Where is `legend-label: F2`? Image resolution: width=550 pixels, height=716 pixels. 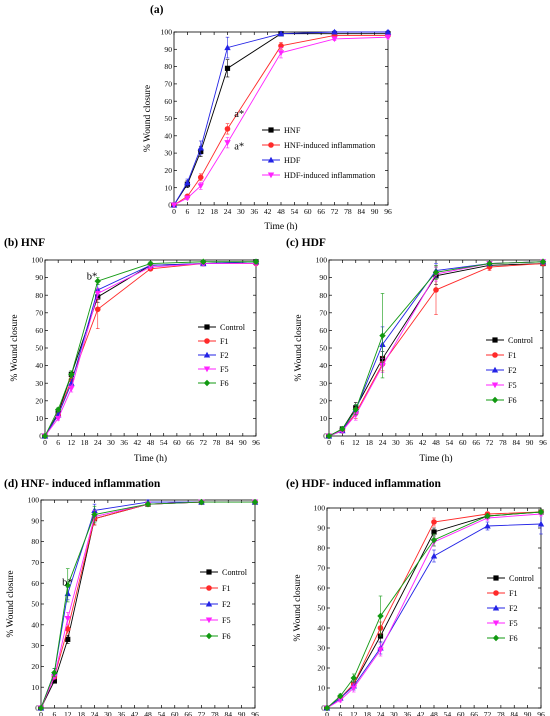 legend-label: F2 is located at coordinates (513, 608).